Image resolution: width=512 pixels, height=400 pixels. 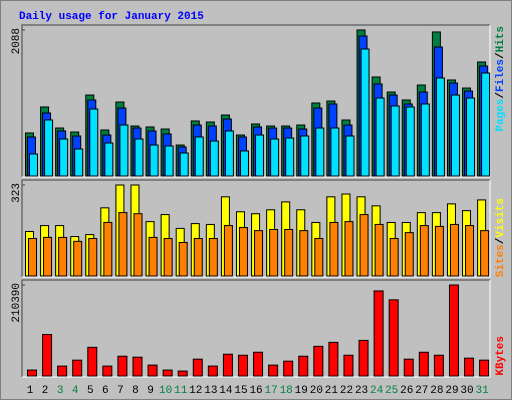 What do you see at coordinates (332, 391) in the screenshot?
I see `x-tick-label: 21` at bounding box center [332, 391].